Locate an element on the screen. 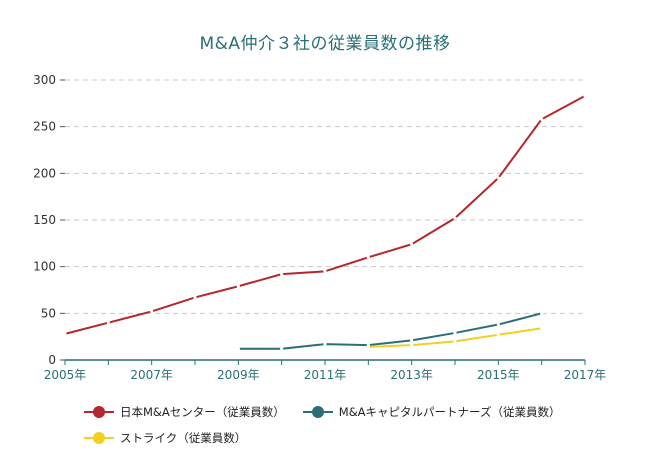 This screenshot has width=650, height=460. legend-item-macp: M&Aキャピタルパートナーズ（従業員数） is located at coordinates (431, 412).